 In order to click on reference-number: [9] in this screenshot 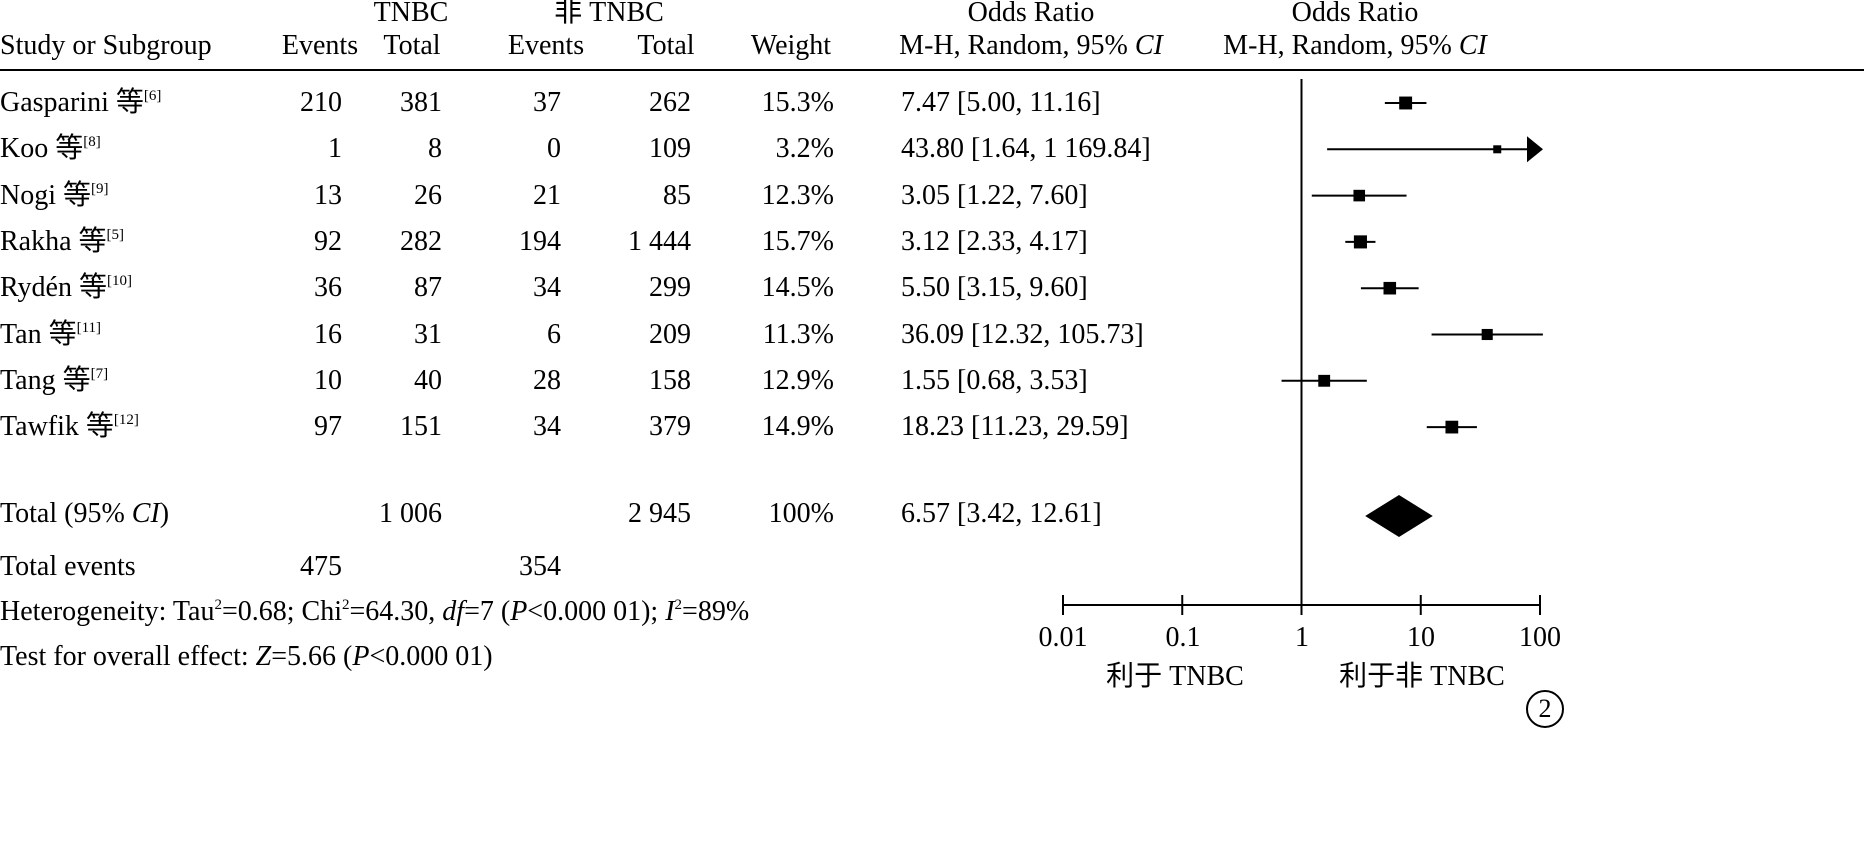, I will do `click(100, 188)`.